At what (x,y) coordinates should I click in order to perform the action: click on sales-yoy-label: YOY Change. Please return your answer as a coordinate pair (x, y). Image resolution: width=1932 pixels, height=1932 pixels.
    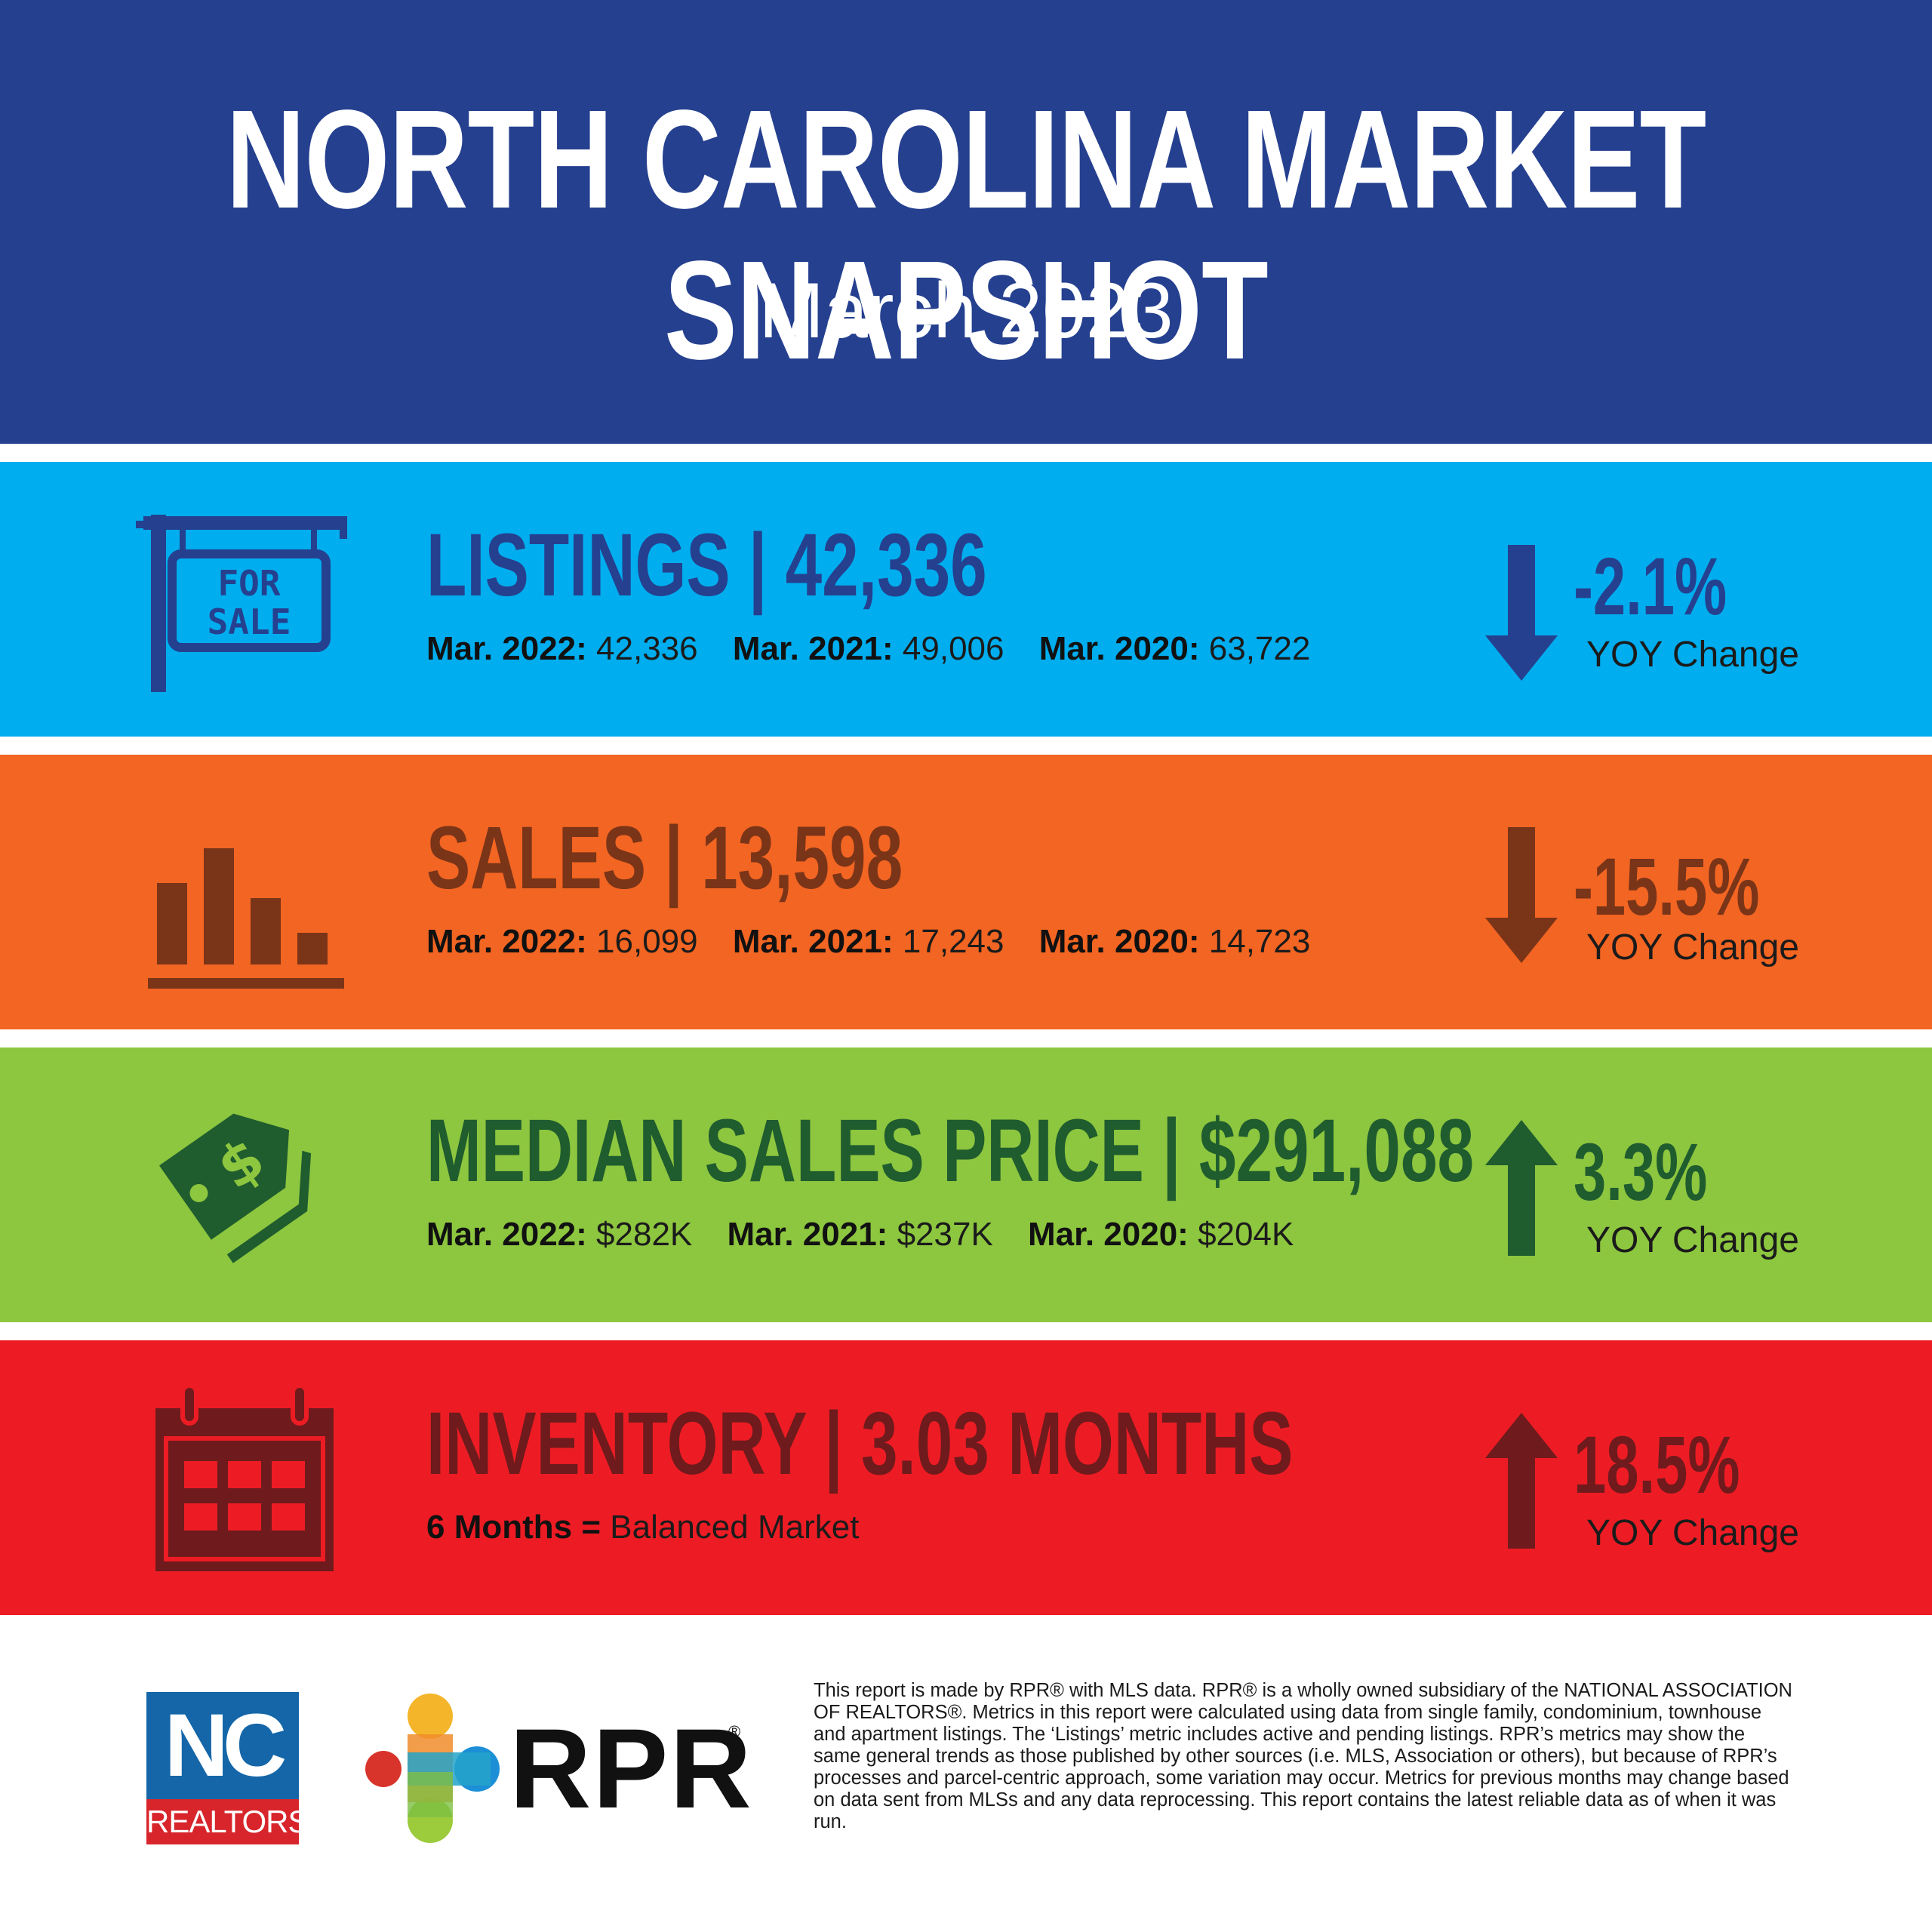
    Looking at the image, I should click on (1692, 948).